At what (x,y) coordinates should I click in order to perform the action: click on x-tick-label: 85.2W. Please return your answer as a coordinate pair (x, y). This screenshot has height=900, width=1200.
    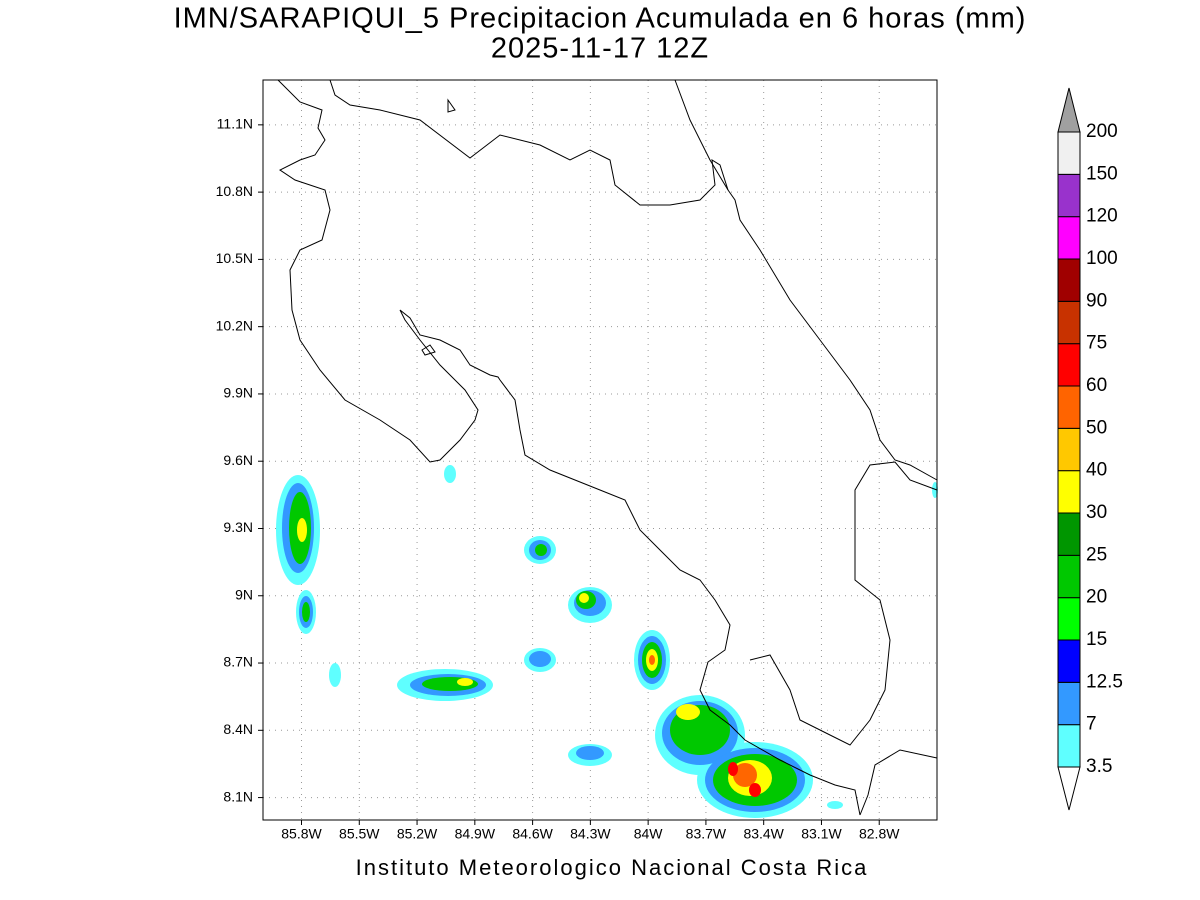
    Looking at the image, I should click on (417, 834).